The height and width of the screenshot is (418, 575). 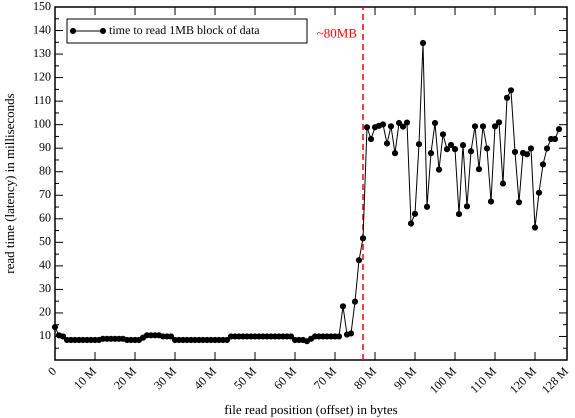 I want to click on y-tick-label: 100, so click(x=42, y=123).